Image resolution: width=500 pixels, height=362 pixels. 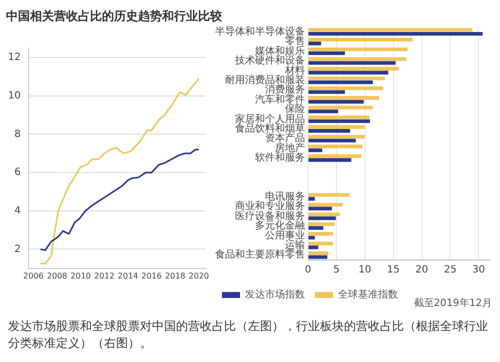 What do you see at coordinates (128, 275) in the screenshot?
I see `x-tick-label: 2014` at bounding box center [128, 275].